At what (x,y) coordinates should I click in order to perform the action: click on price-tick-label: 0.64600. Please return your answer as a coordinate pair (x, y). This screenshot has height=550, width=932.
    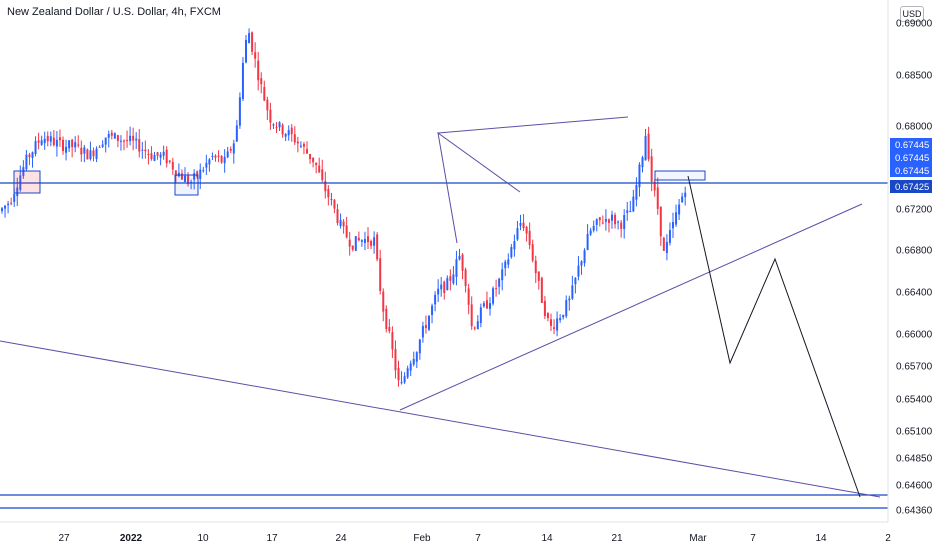
    Looking at the image, I should click on (914, 486).